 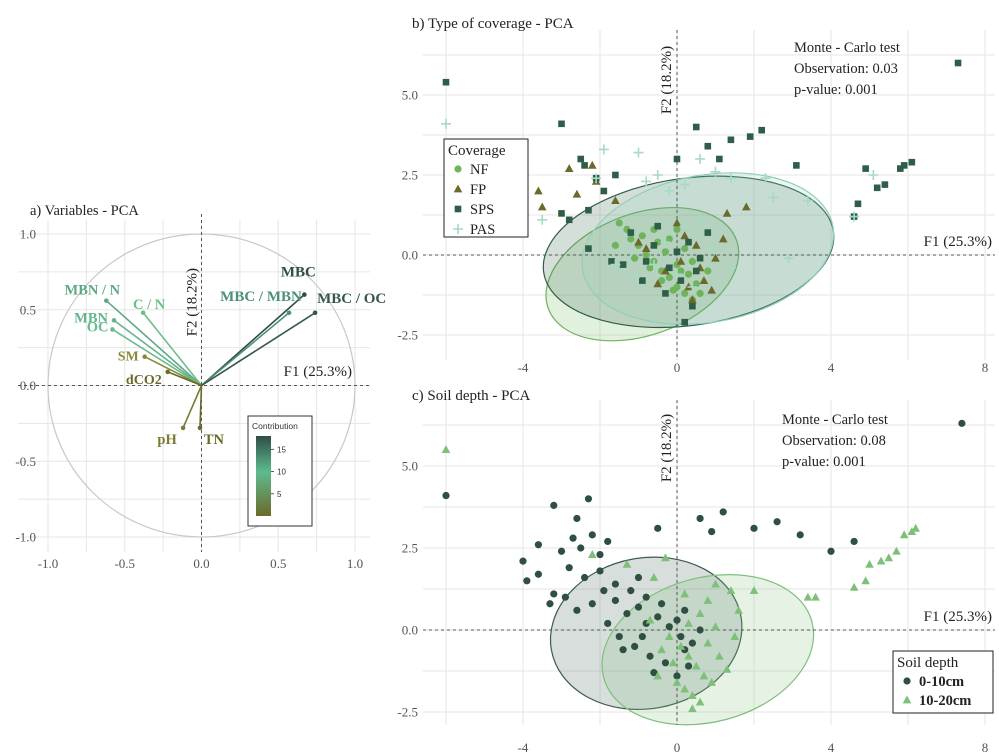 I want to click on panel-c-monte-carlo-annotation: p-value: 0.001, so click(x=824, y=462).